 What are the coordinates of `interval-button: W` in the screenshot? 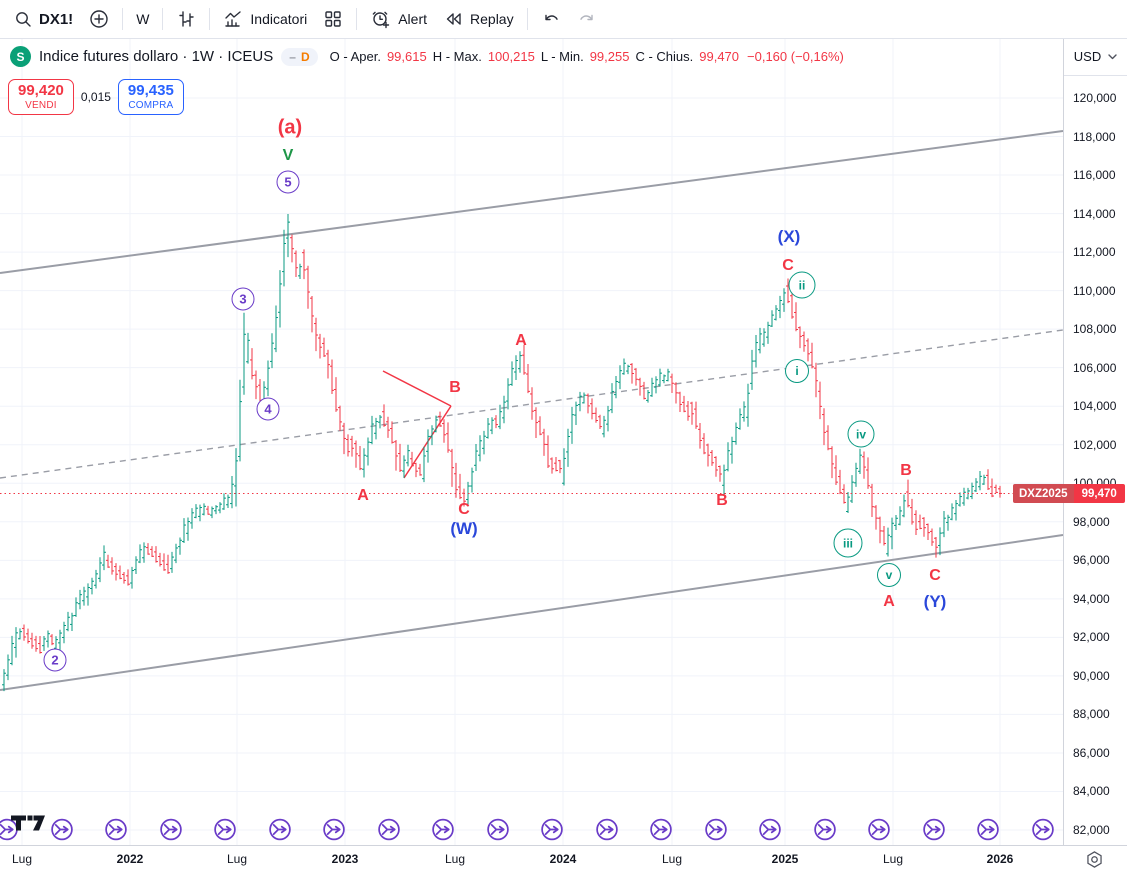 It's located at (142, 19).